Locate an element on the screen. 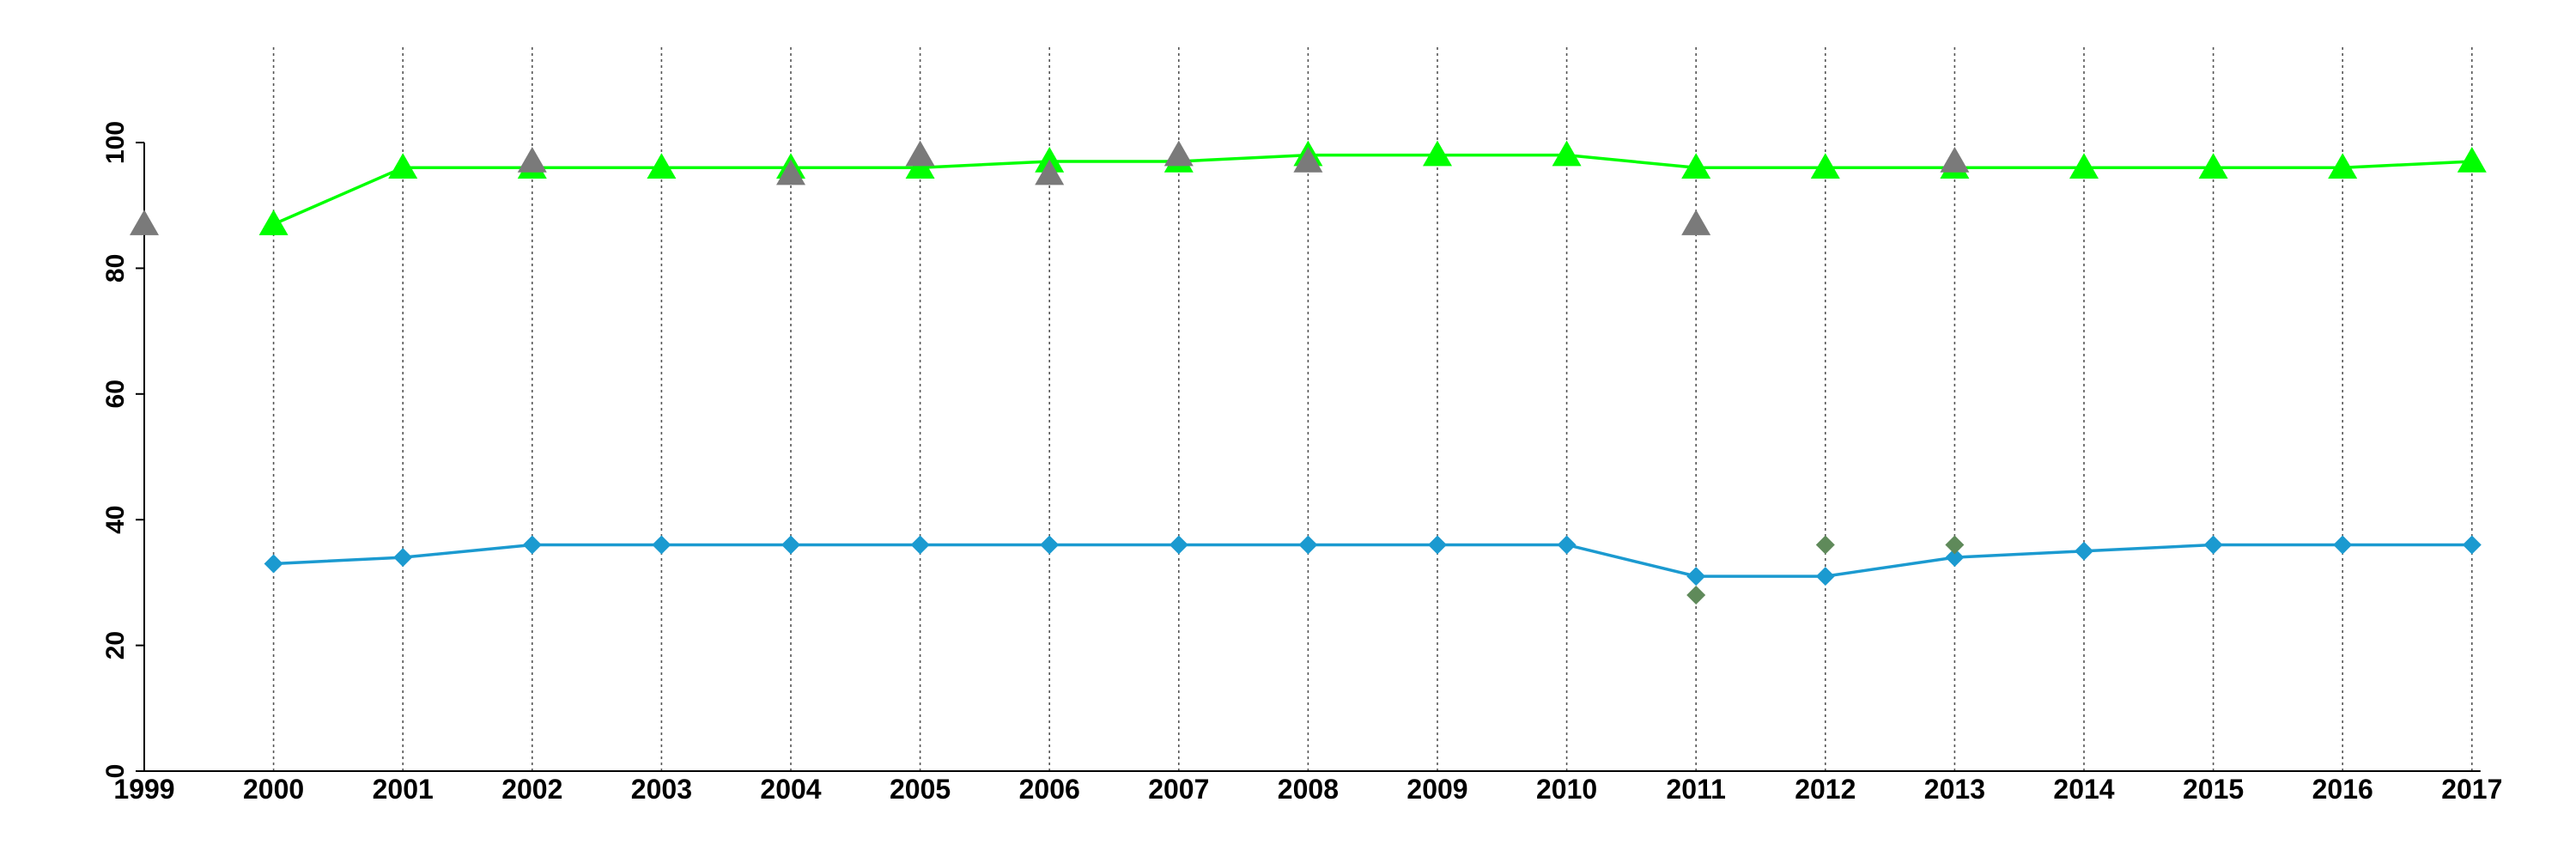 The image size is (2576, 863). y-tick-label-80: 80 is located at coordinates (116, 268).